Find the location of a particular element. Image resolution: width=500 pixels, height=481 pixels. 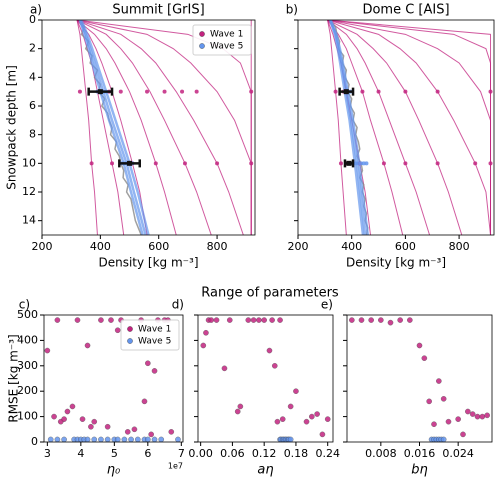

figure-title: Range of parameters is located at coordinates (270, 293).